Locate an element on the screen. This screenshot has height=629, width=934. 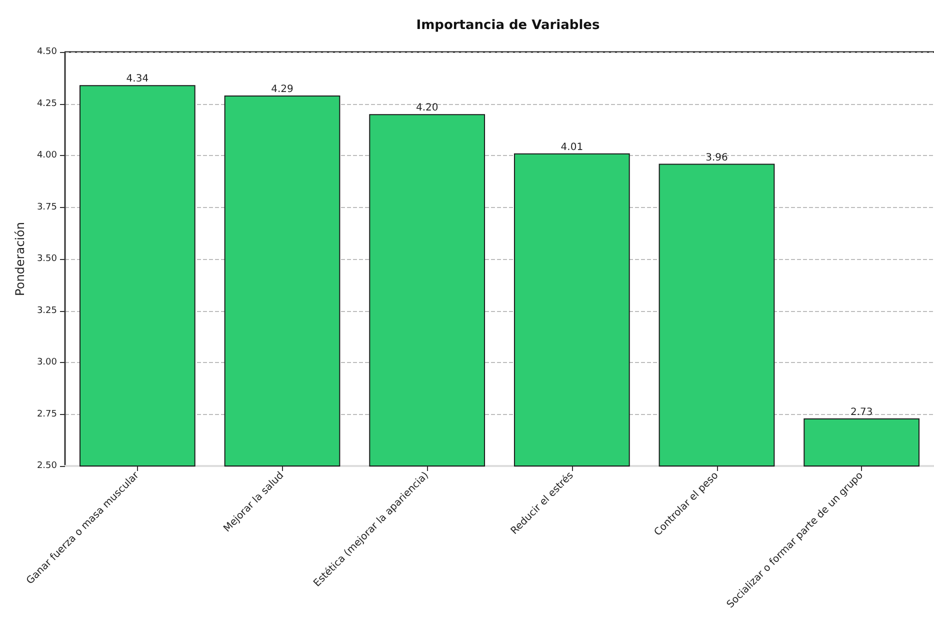
y-tick-label: 4.25 is located at coordinates (46, 103).